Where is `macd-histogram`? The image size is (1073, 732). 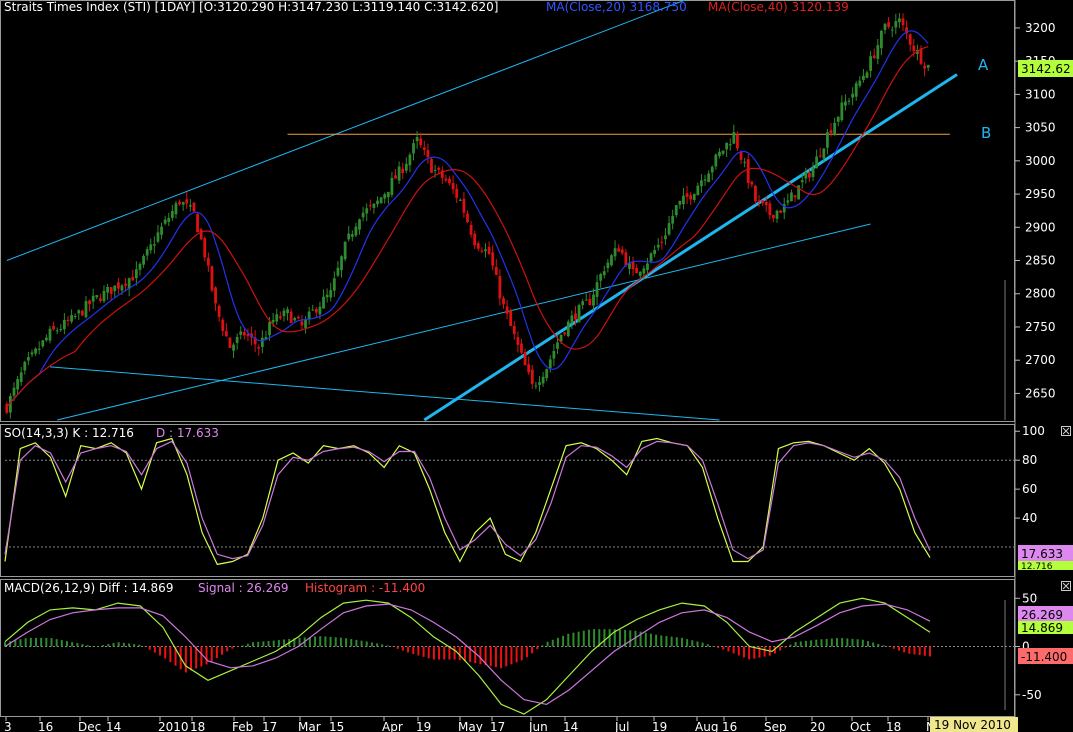 macd-histogram is located at coordinates (467, 651).